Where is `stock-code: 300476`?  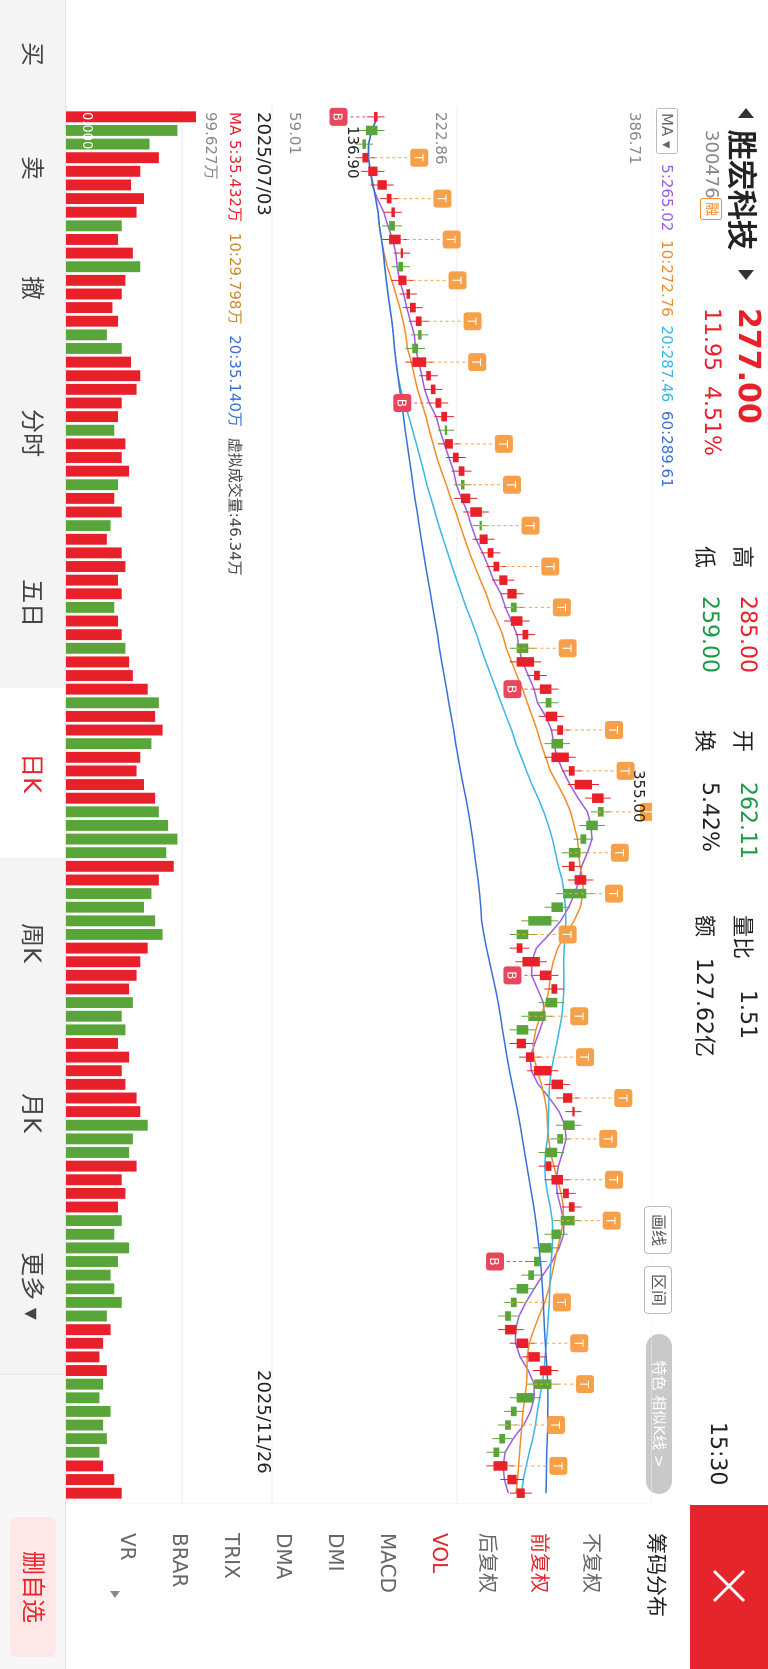 stock-code: 300476 is located at coordinates (711, 164).